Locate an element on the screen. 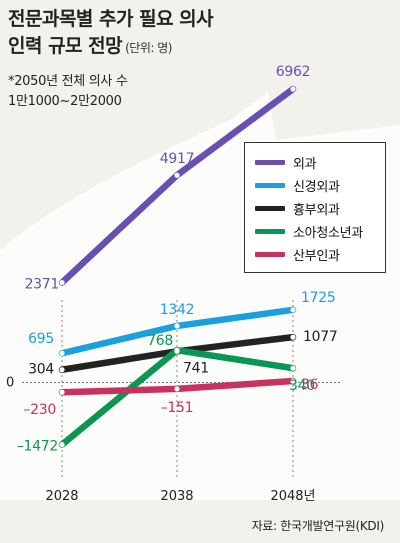 Image resolution: width=400 pixels, height=543 pixels. data-label: 741 is located at coordinates (196, 368).